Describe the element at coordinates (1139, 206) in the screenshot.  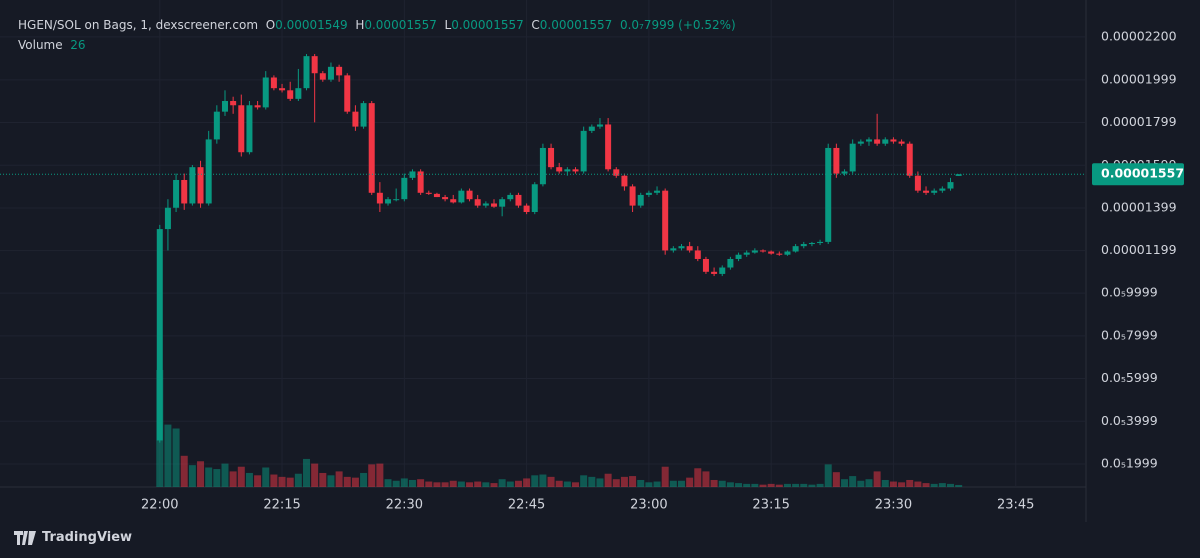
I see `y-tick-label: 0.00001399` at that location.